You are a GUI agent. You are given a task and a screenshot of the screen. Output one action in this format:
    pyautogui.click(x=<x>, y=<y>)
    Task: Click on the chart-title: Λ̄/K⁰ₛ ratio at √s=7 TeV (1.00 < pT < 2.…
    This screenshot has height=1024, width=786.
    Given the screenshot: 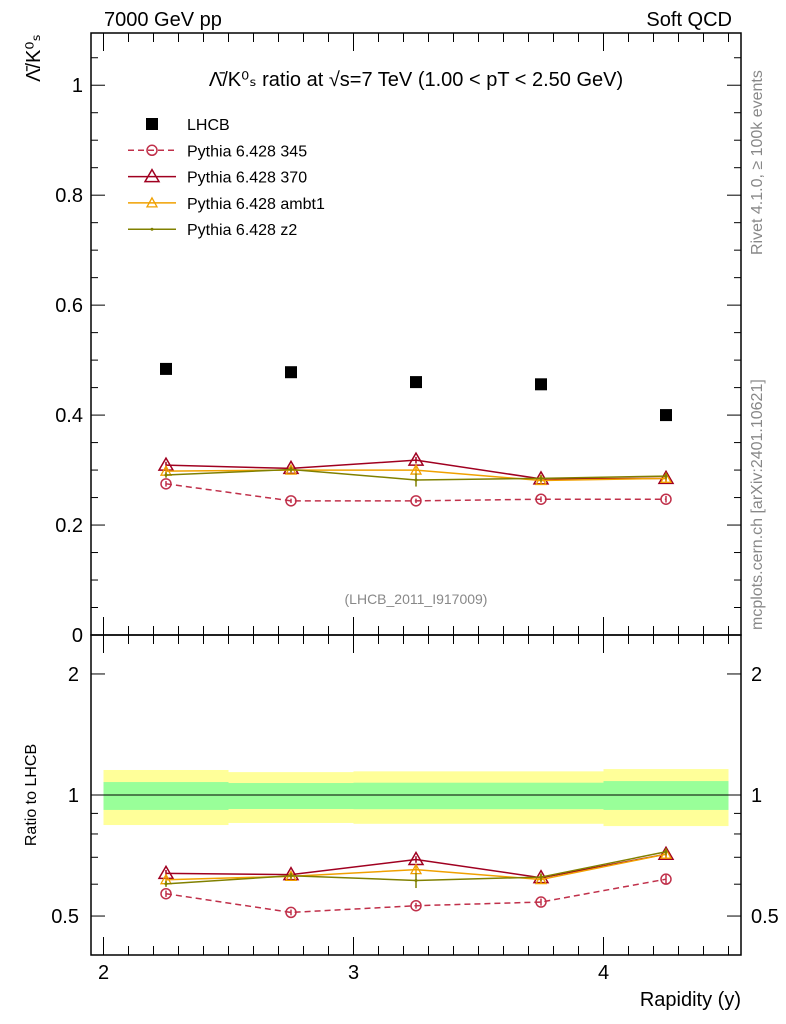 What is the action you would take?
    pyautogui.click(x=416, y=80)
    